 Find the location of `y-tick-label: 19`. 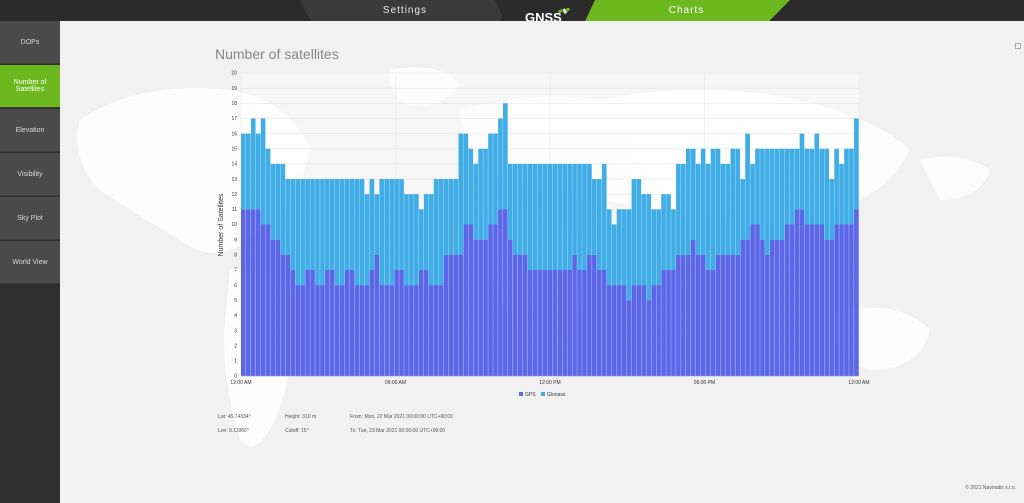

y-tick-label: 19 is located at coordinates (234, 89).